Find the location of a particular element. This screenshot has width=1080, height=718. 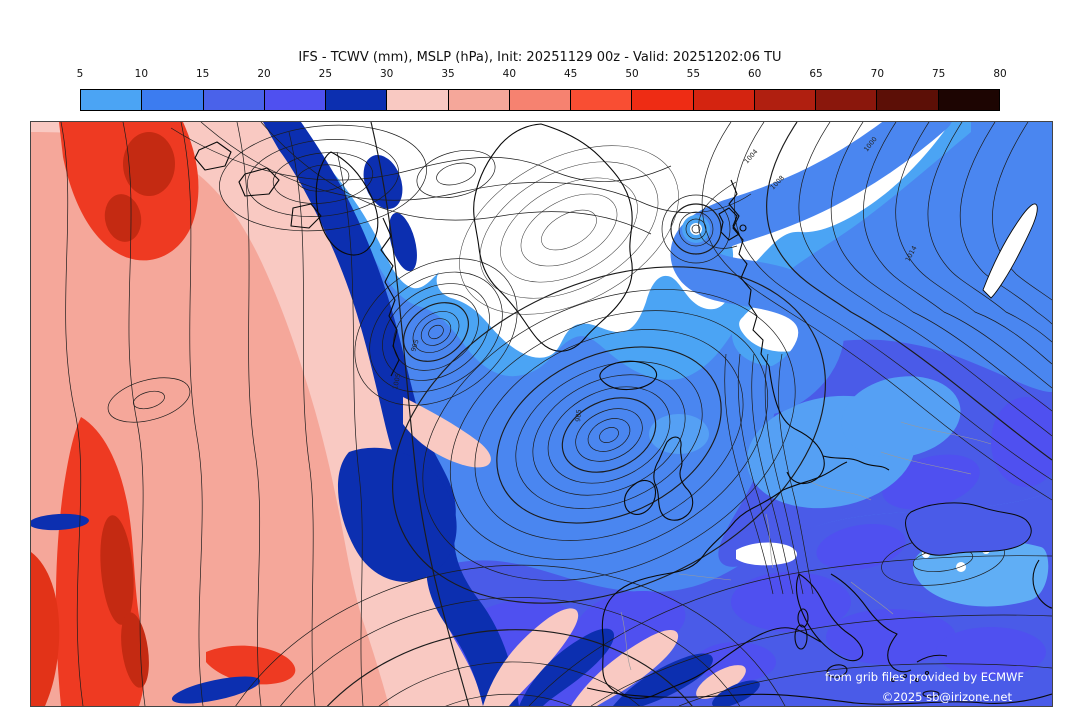

colorbar-ticks: 5 10 15 20 25 30 35 40 45 50 55 60 65 70 75 80 is located at coordinates (541, 76).